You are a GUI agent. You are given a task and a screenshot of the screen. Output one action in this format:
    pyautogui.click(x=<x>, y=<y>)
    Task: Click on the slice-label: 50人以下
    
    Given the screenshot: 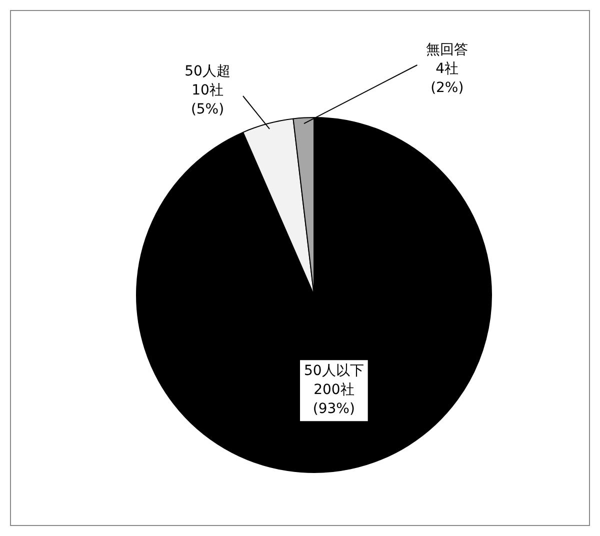 What is the action you would take?
    pyautogui.click(x=334, y=371)
    